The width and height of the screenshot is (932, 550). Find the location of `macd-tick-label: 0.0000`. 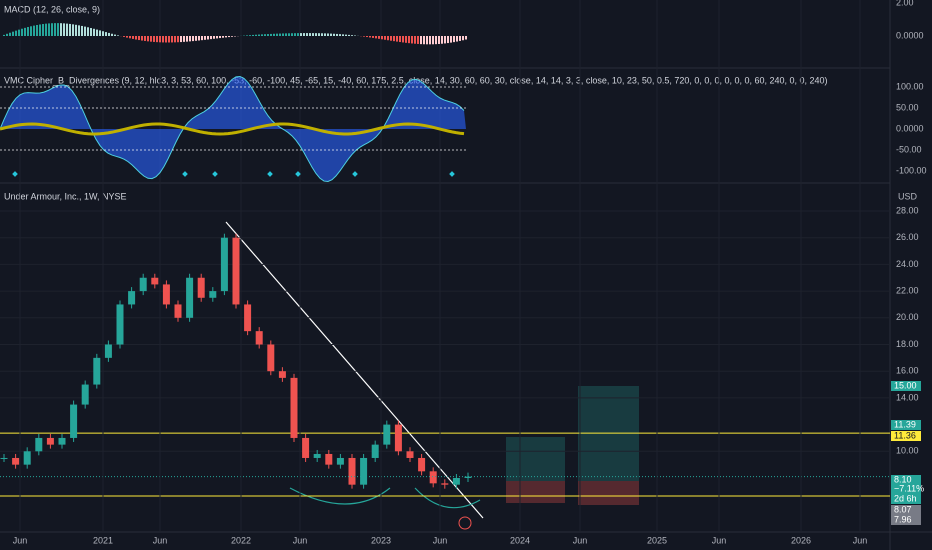

macd-tick-label: 0.0000 is located at coordinates (910, 35).